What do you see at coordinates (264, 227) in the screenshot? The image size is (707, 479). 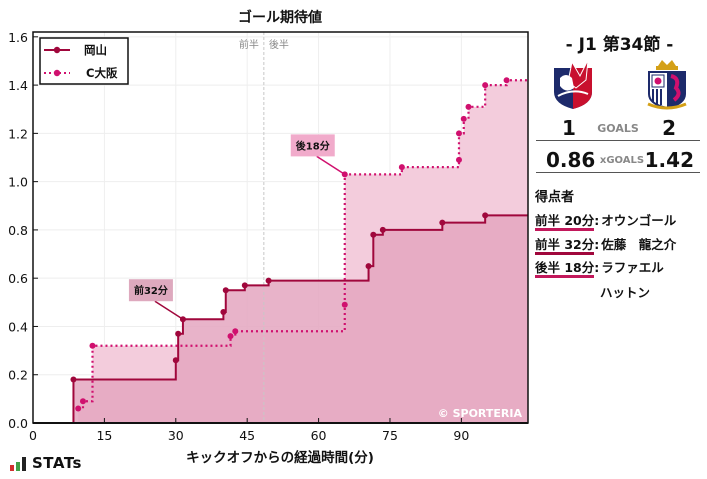 I see `halftime-marker: 前半 後半` at bounding box center [264, 227].